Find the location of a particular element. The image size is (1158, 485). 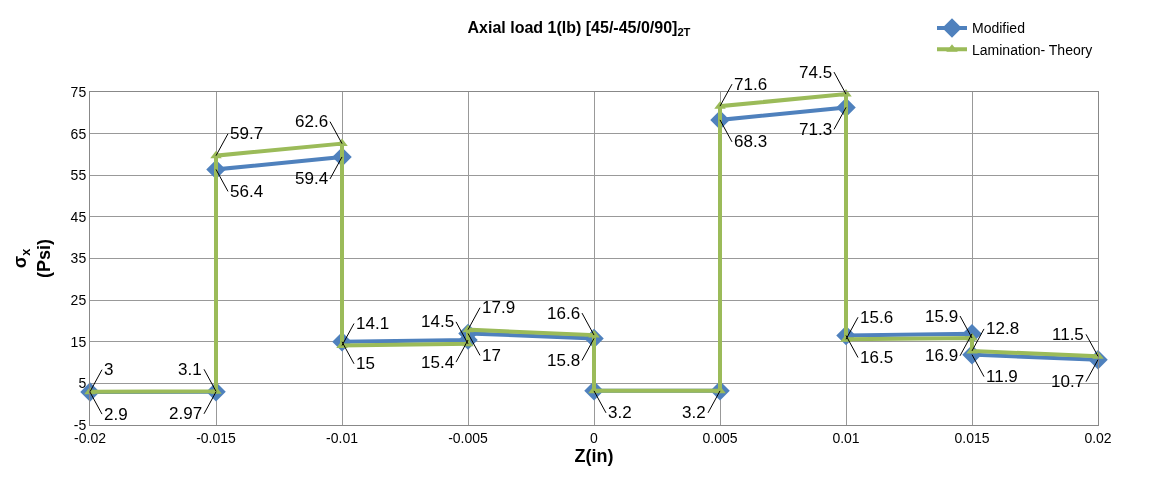

data-label: 10.7 is located at coordinates (1068, 381).